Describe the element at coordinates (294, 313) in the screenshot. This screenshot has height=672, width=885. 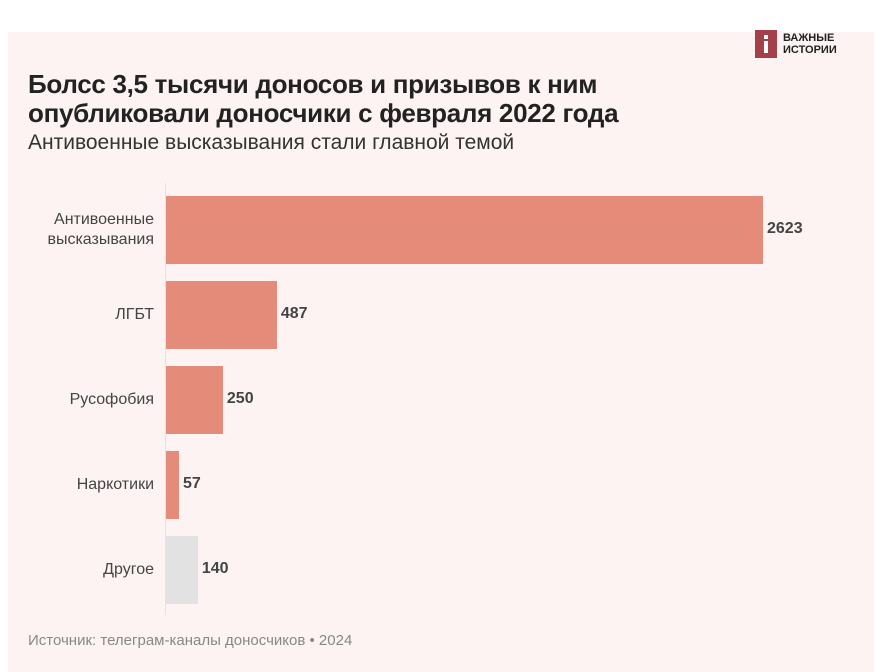
I see `value-label: 487` at that location.